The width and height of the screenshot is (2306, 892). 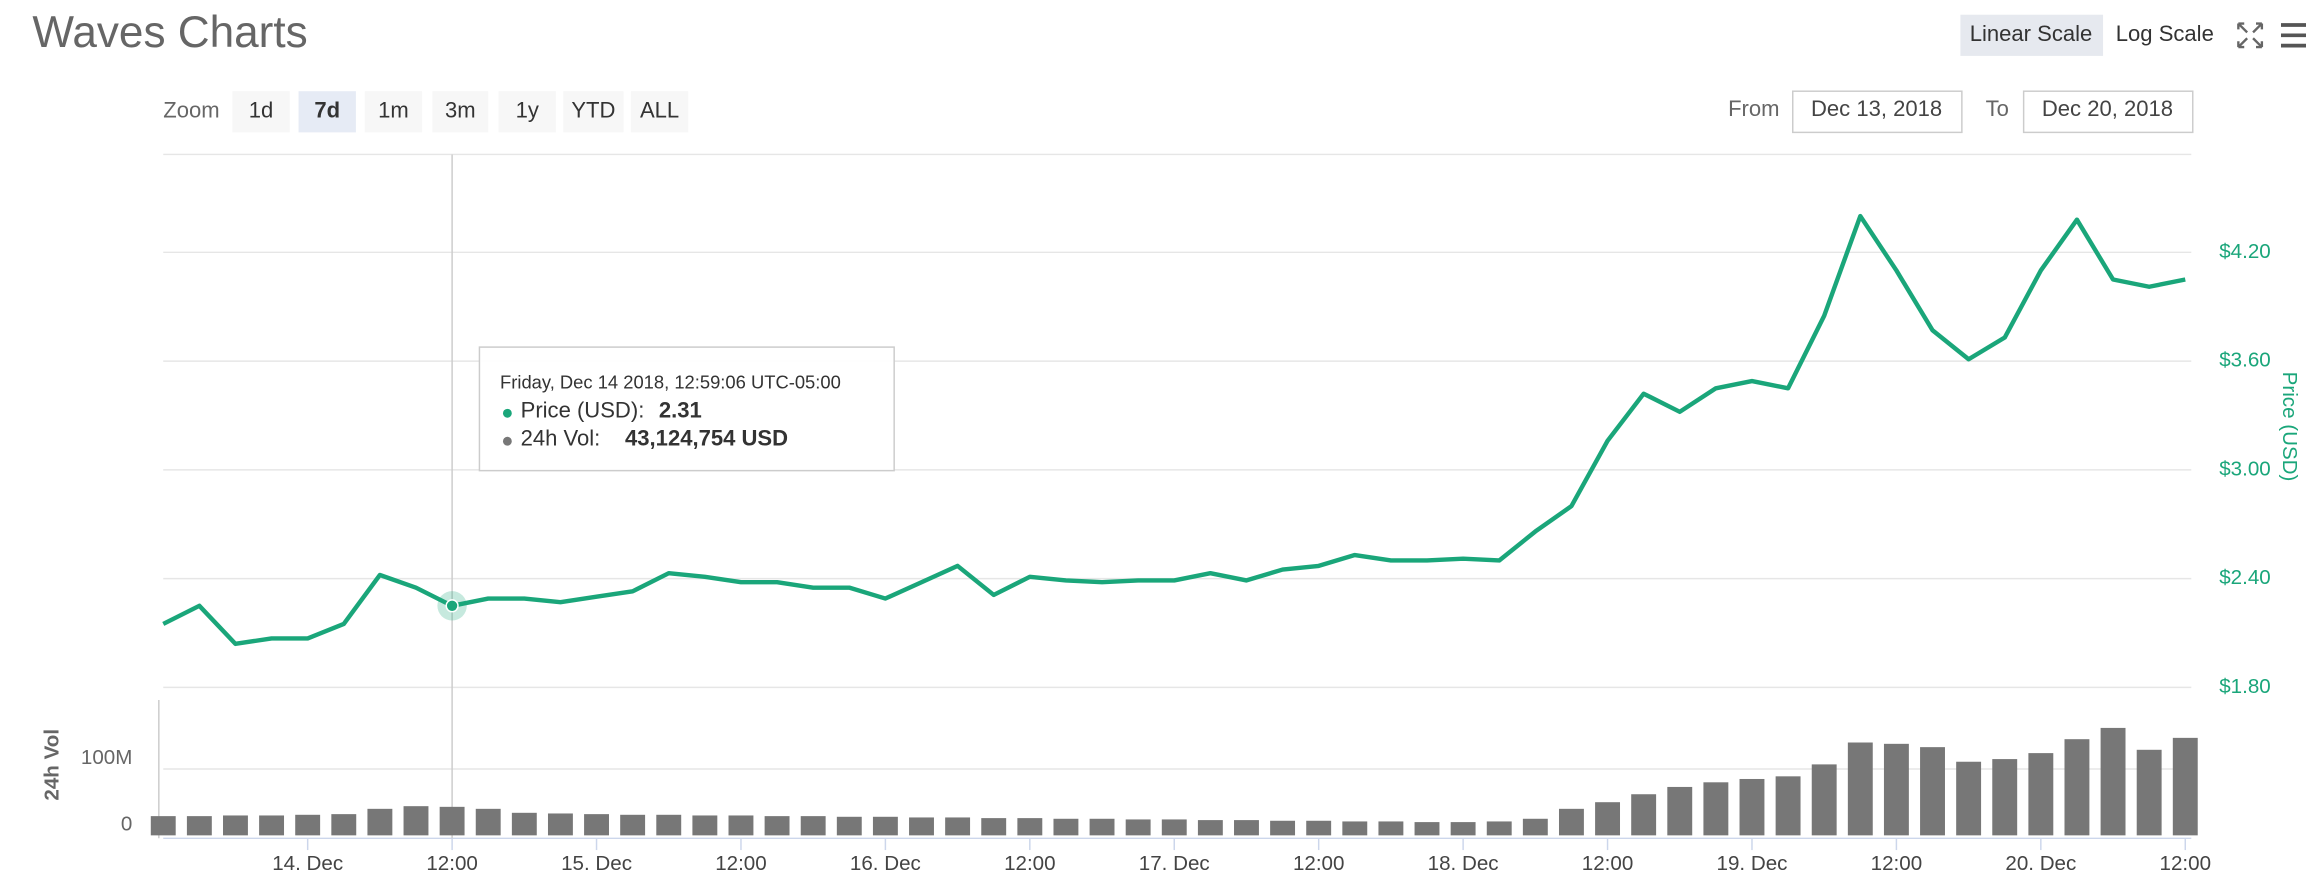 I want to click on fullscreen-icon, so click(x=2250, y=35).